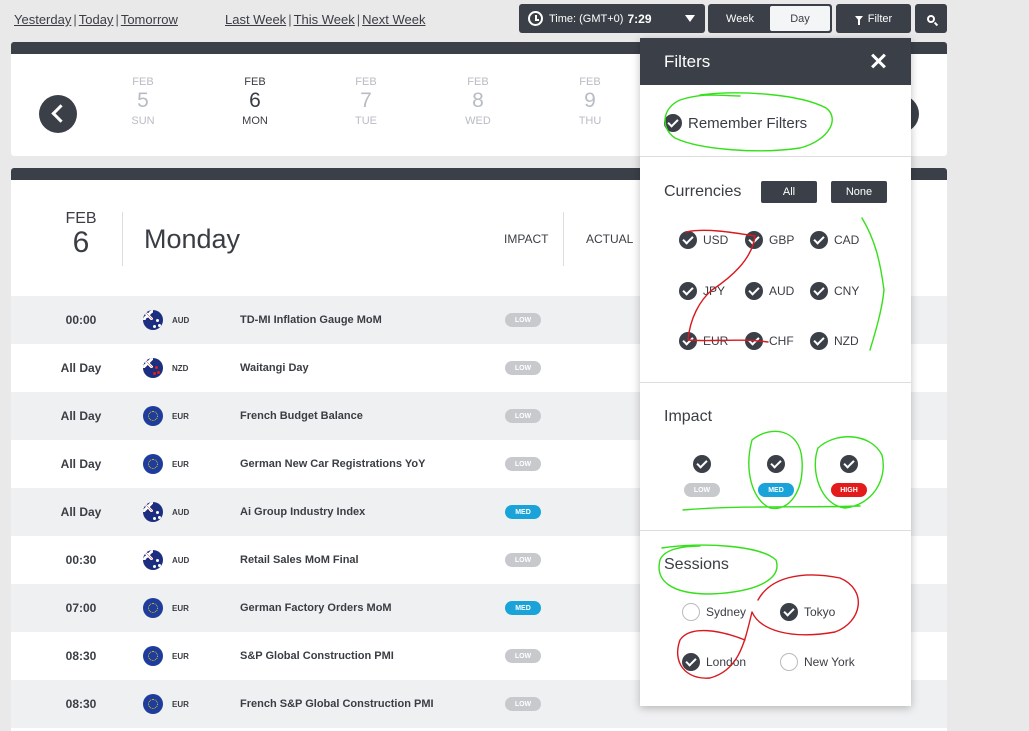 This screenshot has height=731, width=1029. I want to click on date-weekday: THU, so click(590, 121).